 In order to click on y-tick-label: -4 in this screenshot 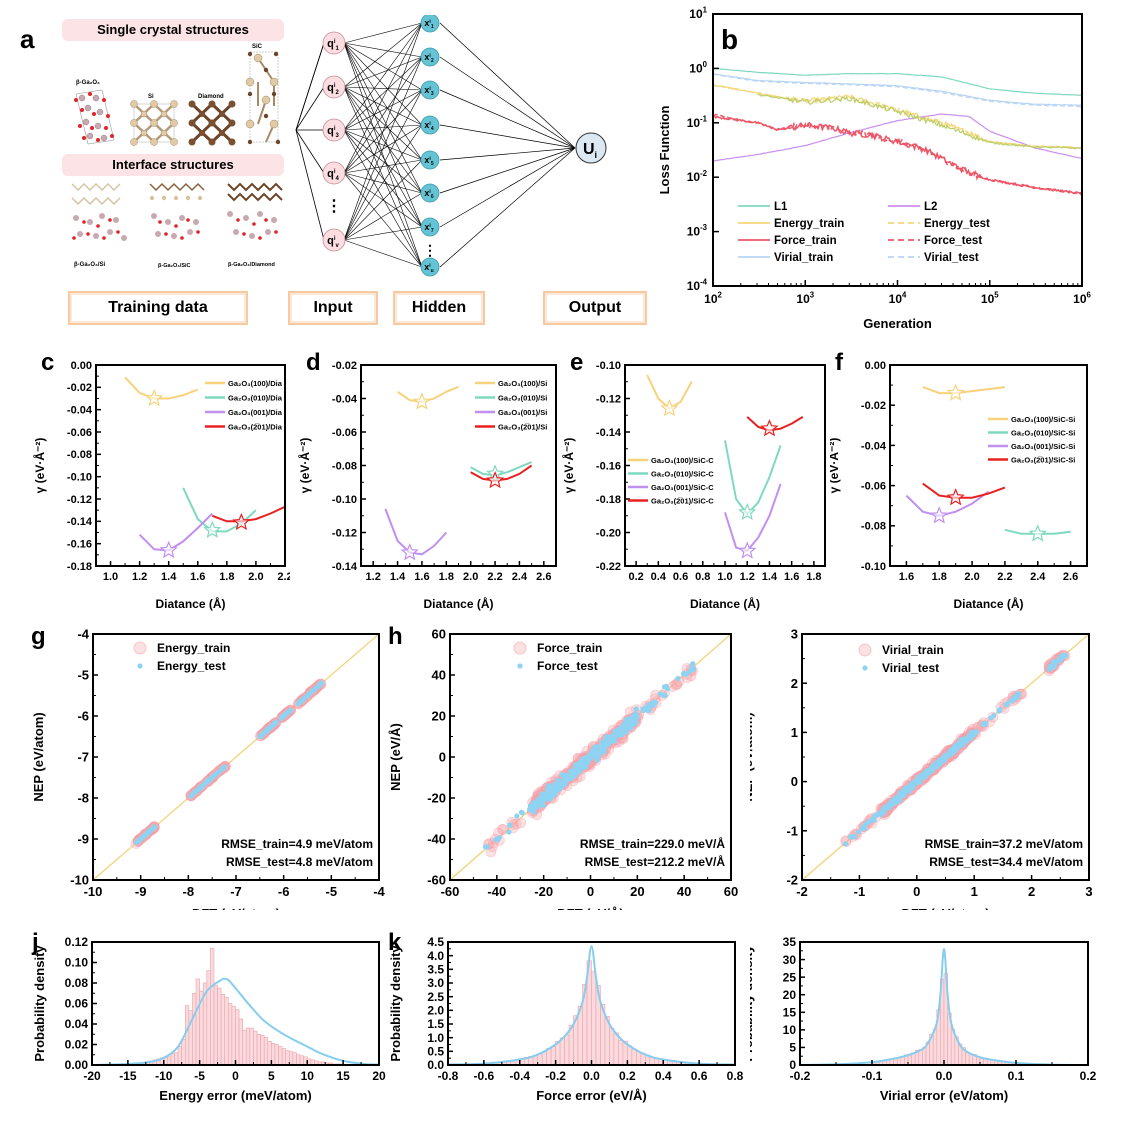, I will do `click(83, 634)`.